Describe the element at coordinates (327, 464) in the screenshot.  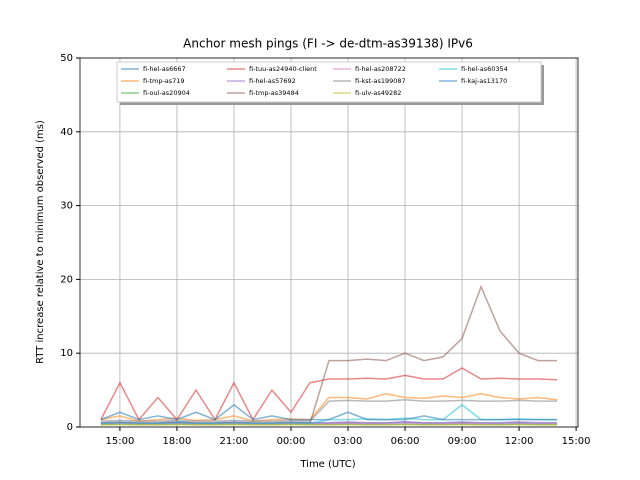
I see `x-axis-label: Time (UTC)` at that location.